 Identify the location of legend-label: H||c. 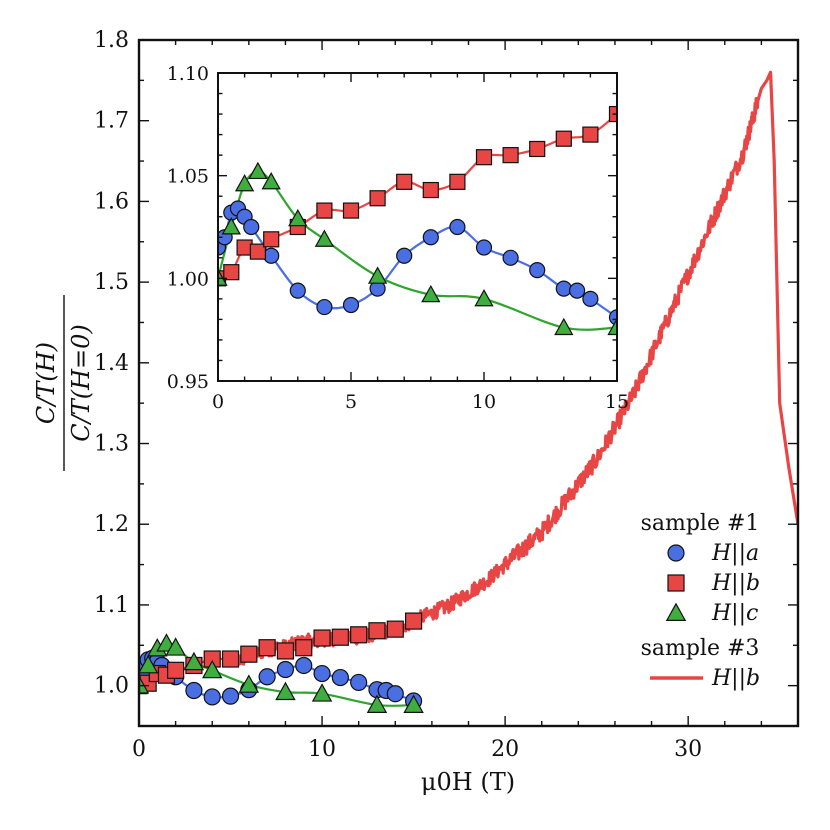
(734, 613).